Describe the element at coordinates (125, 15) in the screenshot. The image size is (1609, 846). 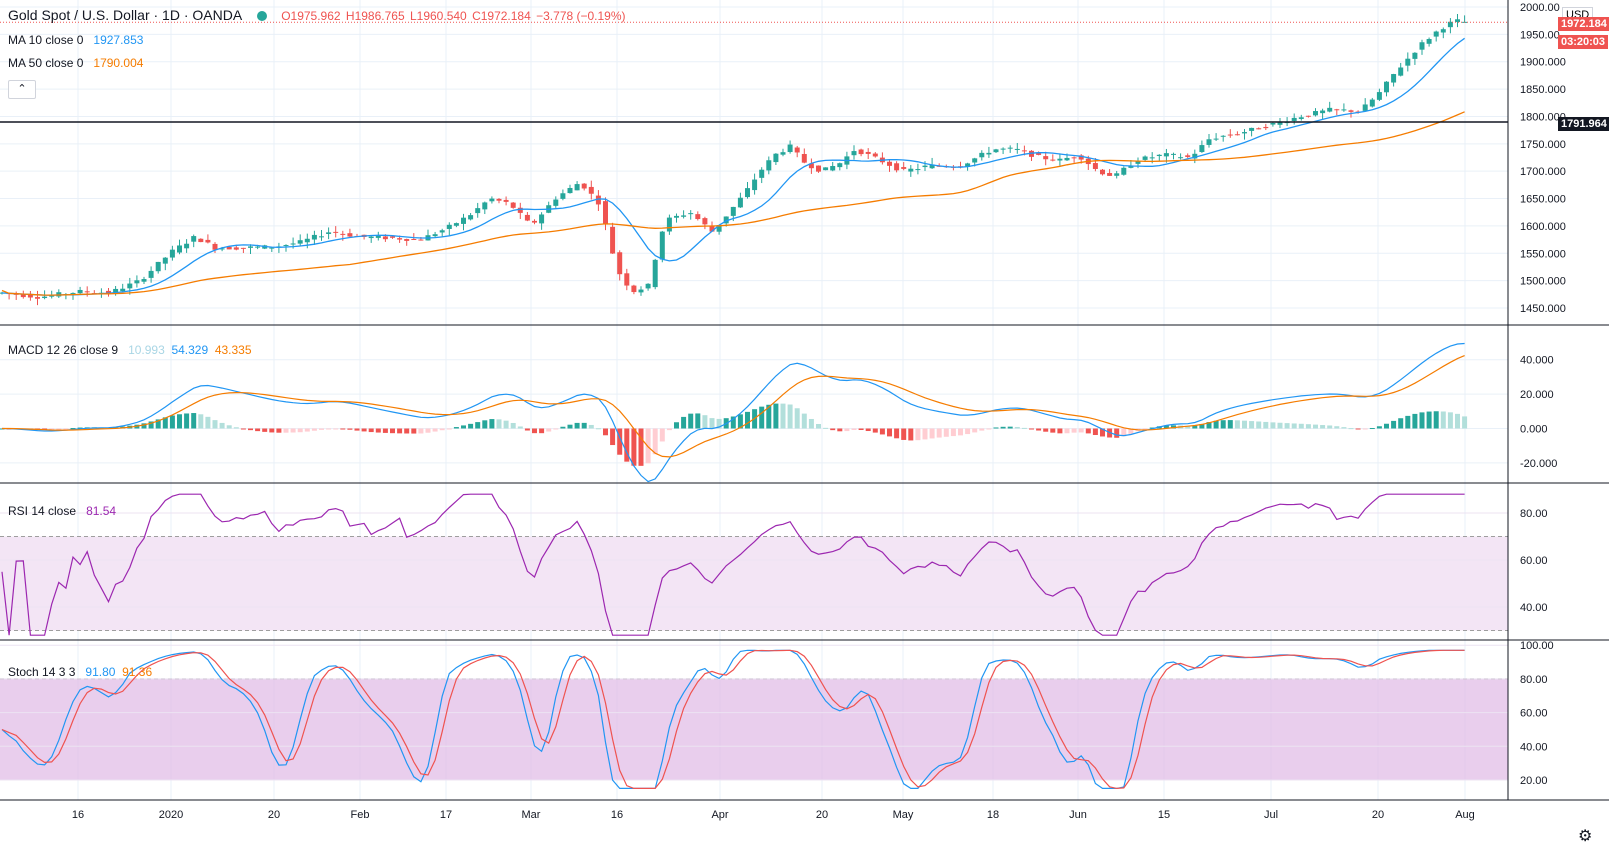
I see `symbol-title: Gold Spot / U.S. Dollar · 1D · OANDA` at that location.